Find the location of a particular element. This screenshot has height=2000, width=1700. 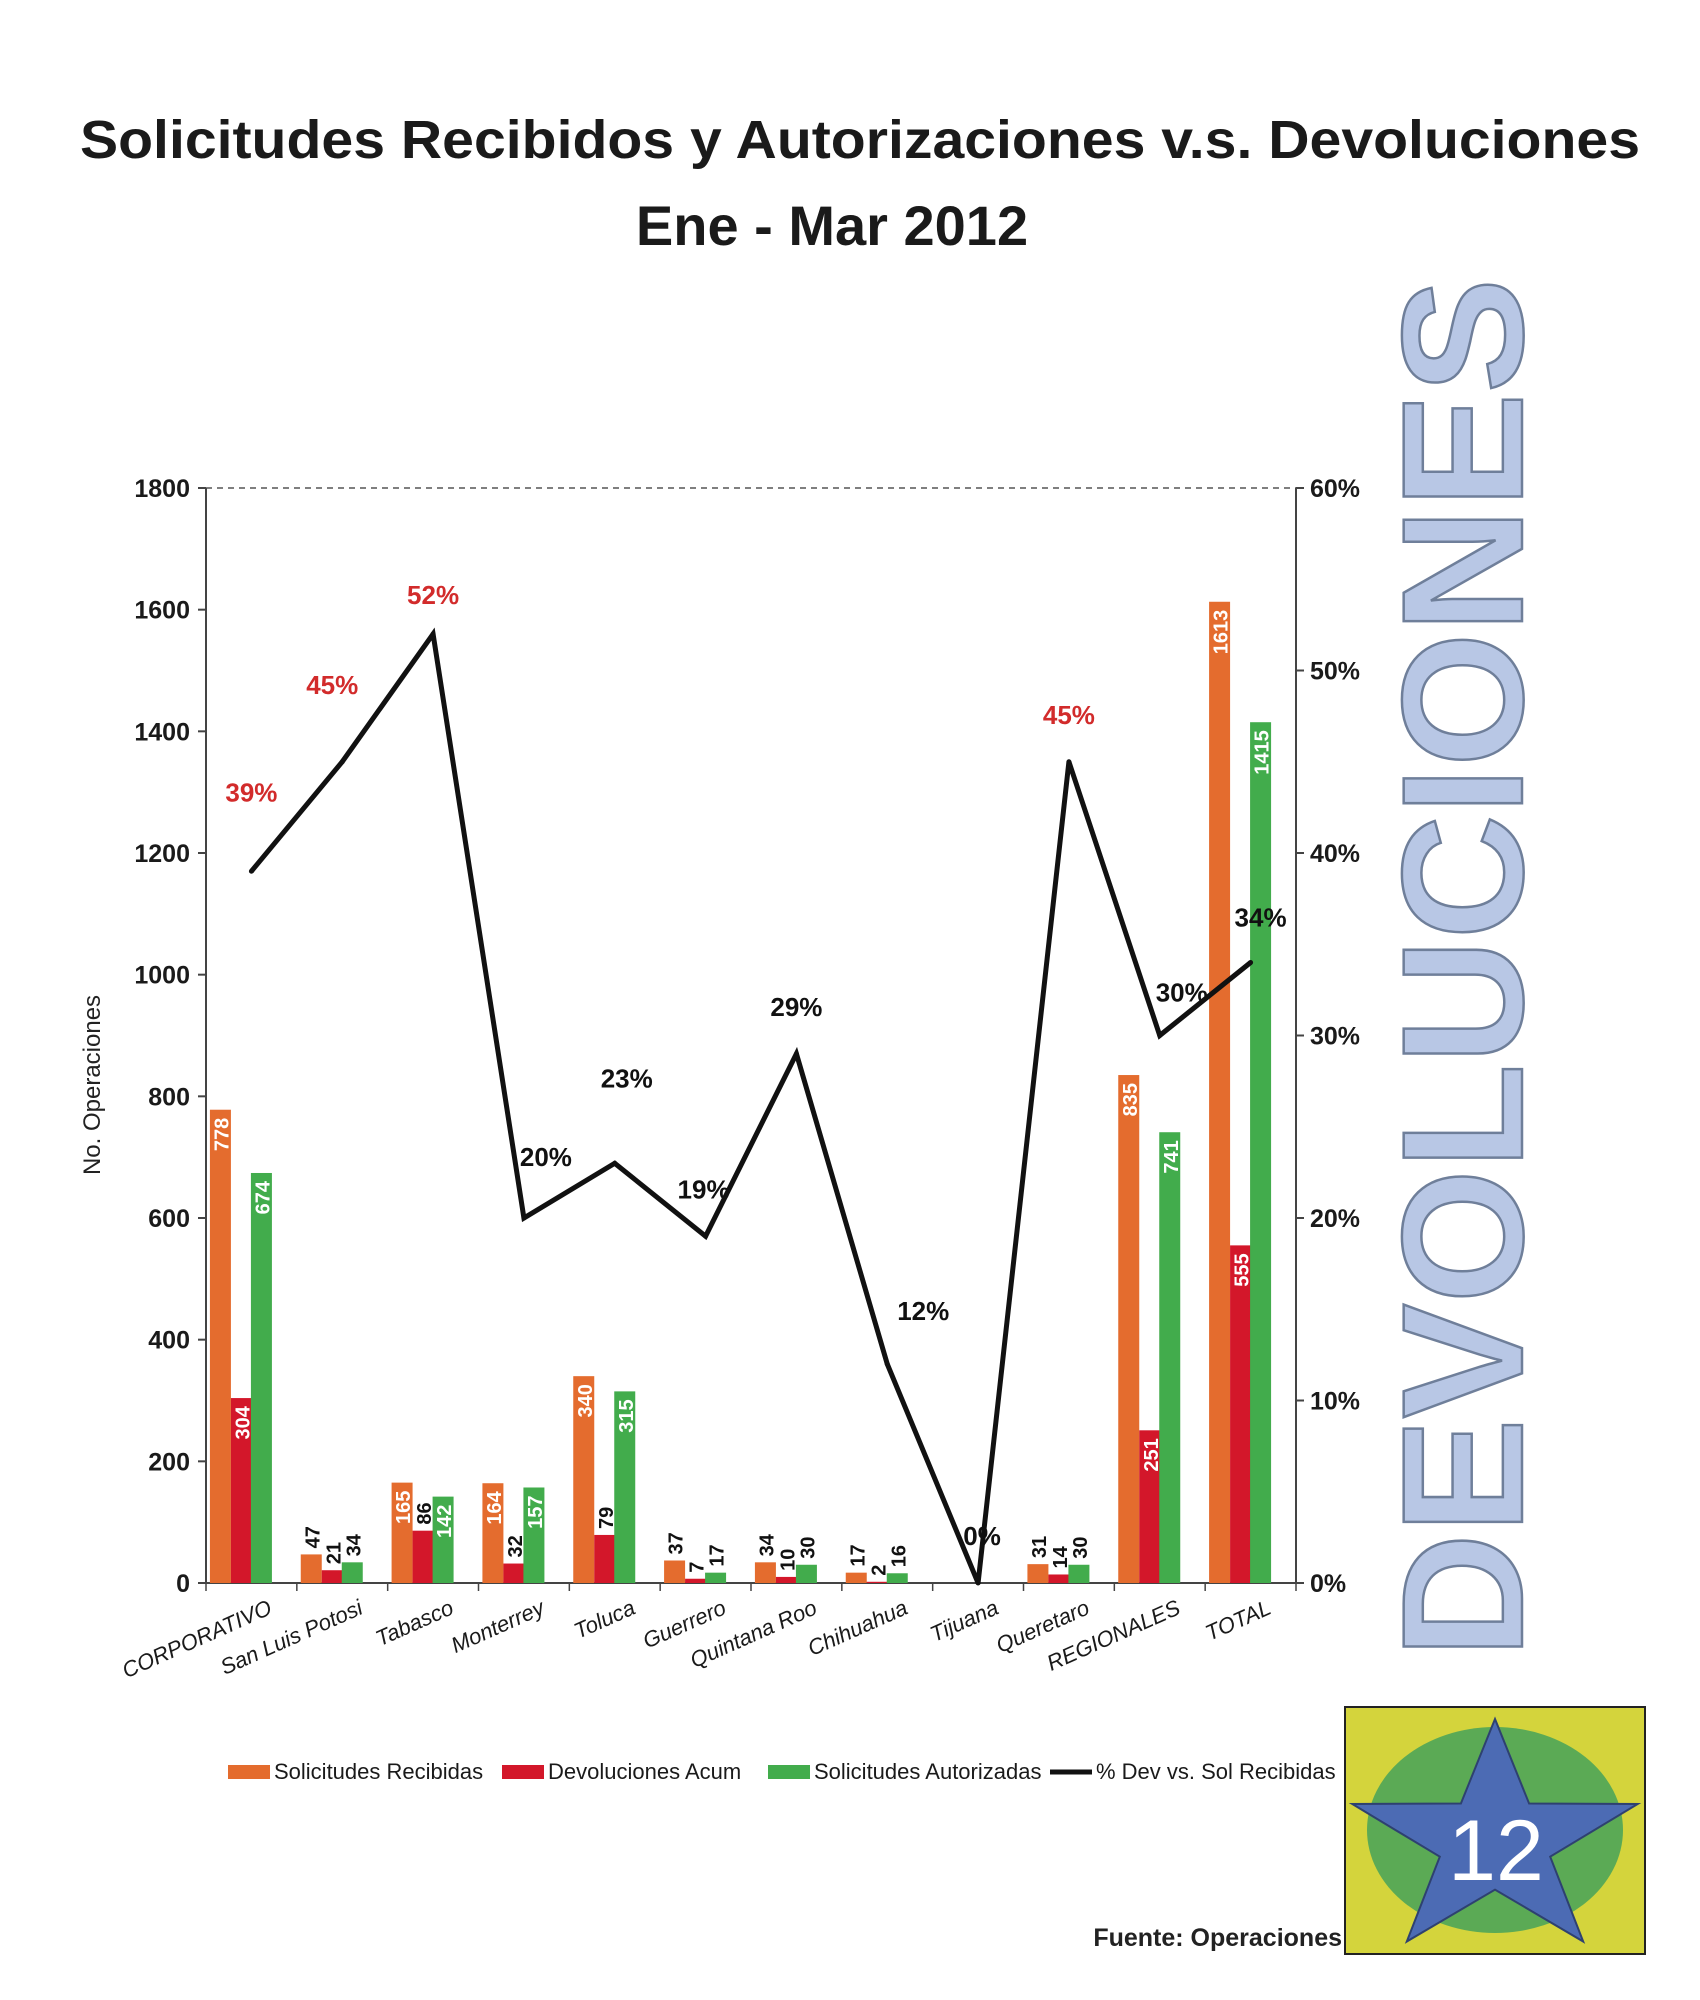

percent-label: 20% is located at coordinates (546, 1157).